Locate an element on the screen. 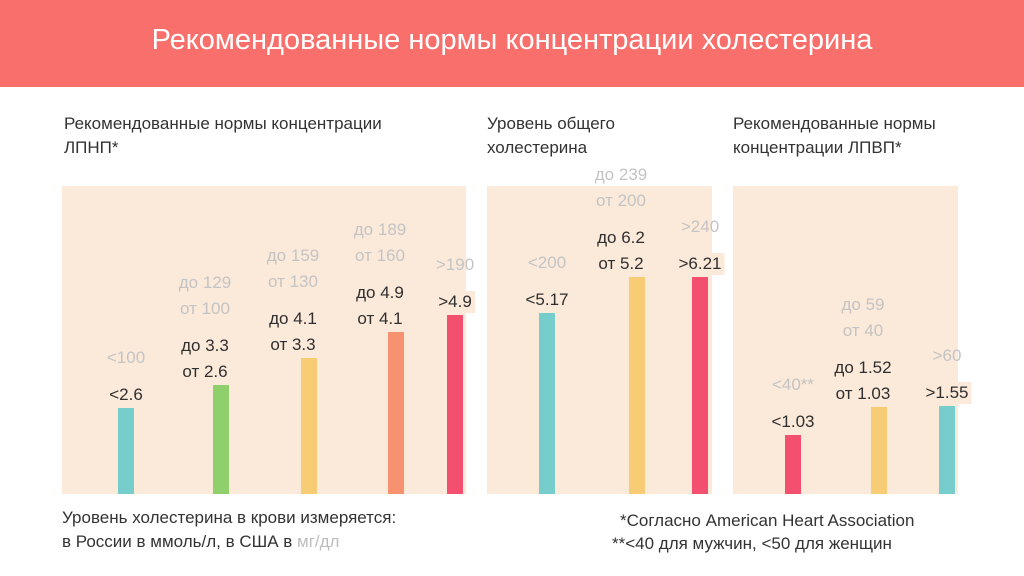 Image resolution: width=1024 pixels, height=576 pixels. mgdl-label-total-1-1: от 200 is located at coordinates (621, 200).